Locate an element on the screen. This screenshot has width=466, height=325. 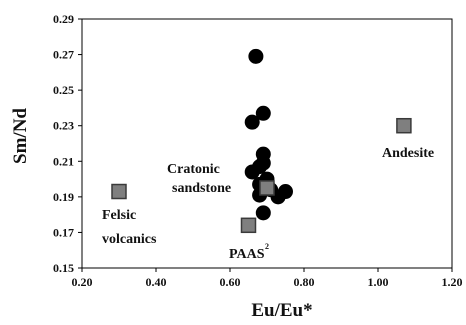
x-axis-title: Eu/Eu* is located at coordinates (281, 310).